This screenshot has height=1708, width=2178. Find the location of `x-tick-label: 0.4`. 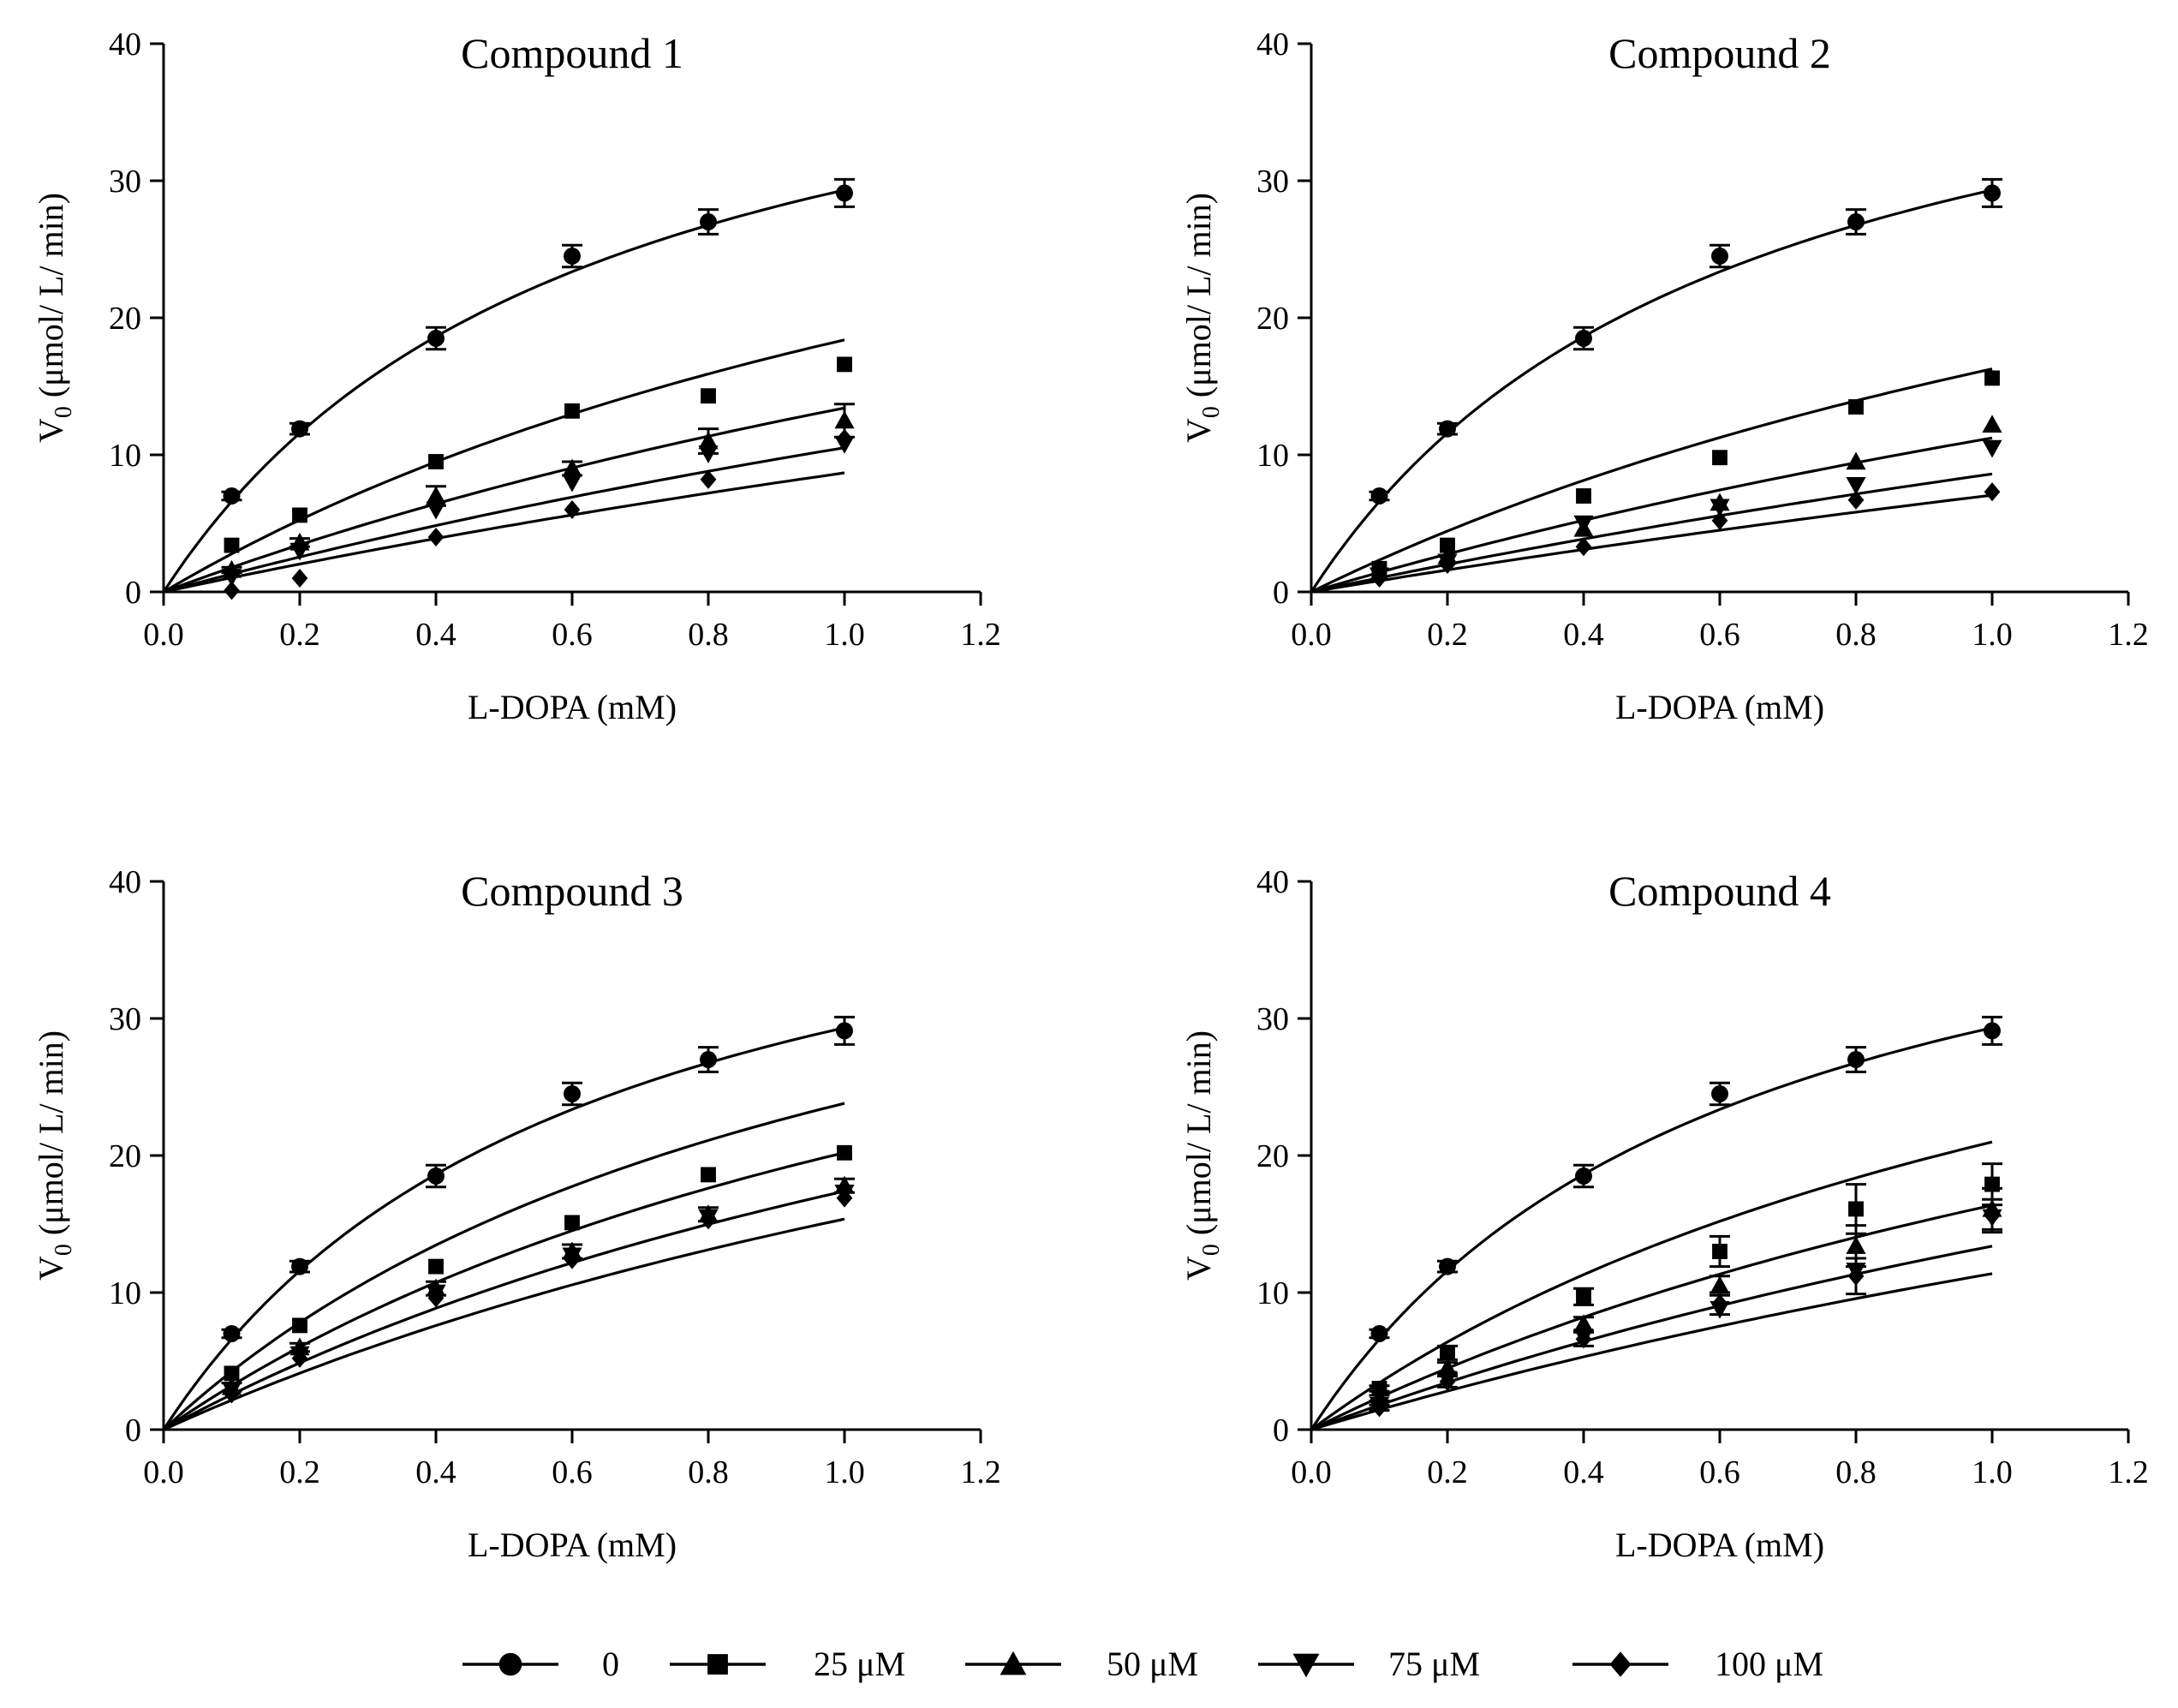

x-tick-label: 0.4 is located at coordinates (1583, 1472).